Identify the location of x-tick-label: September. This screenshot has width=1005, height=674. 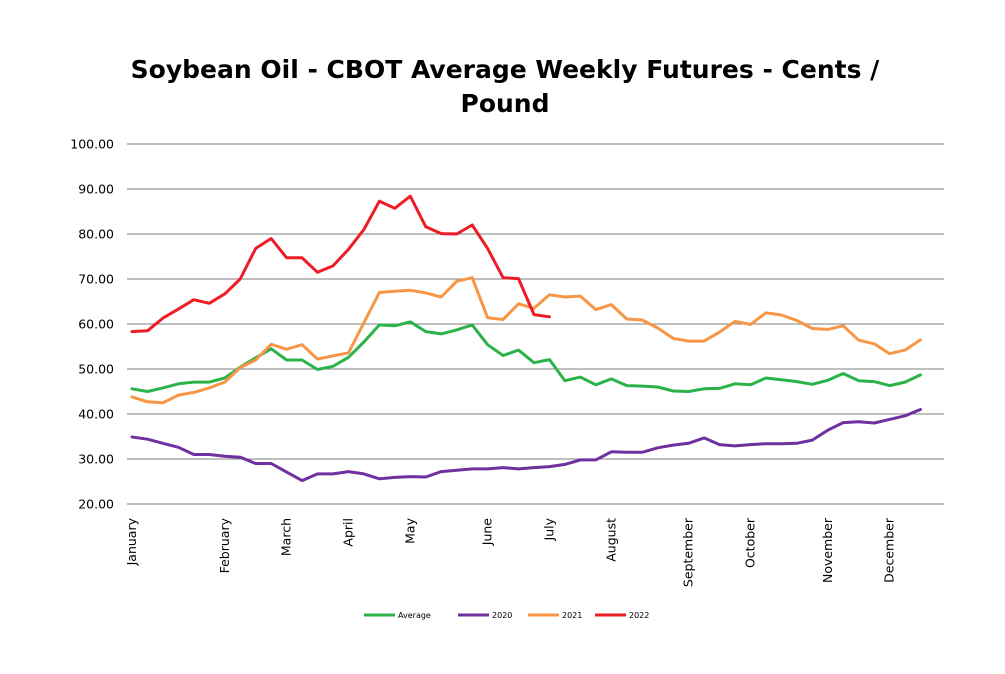
(688, 552).